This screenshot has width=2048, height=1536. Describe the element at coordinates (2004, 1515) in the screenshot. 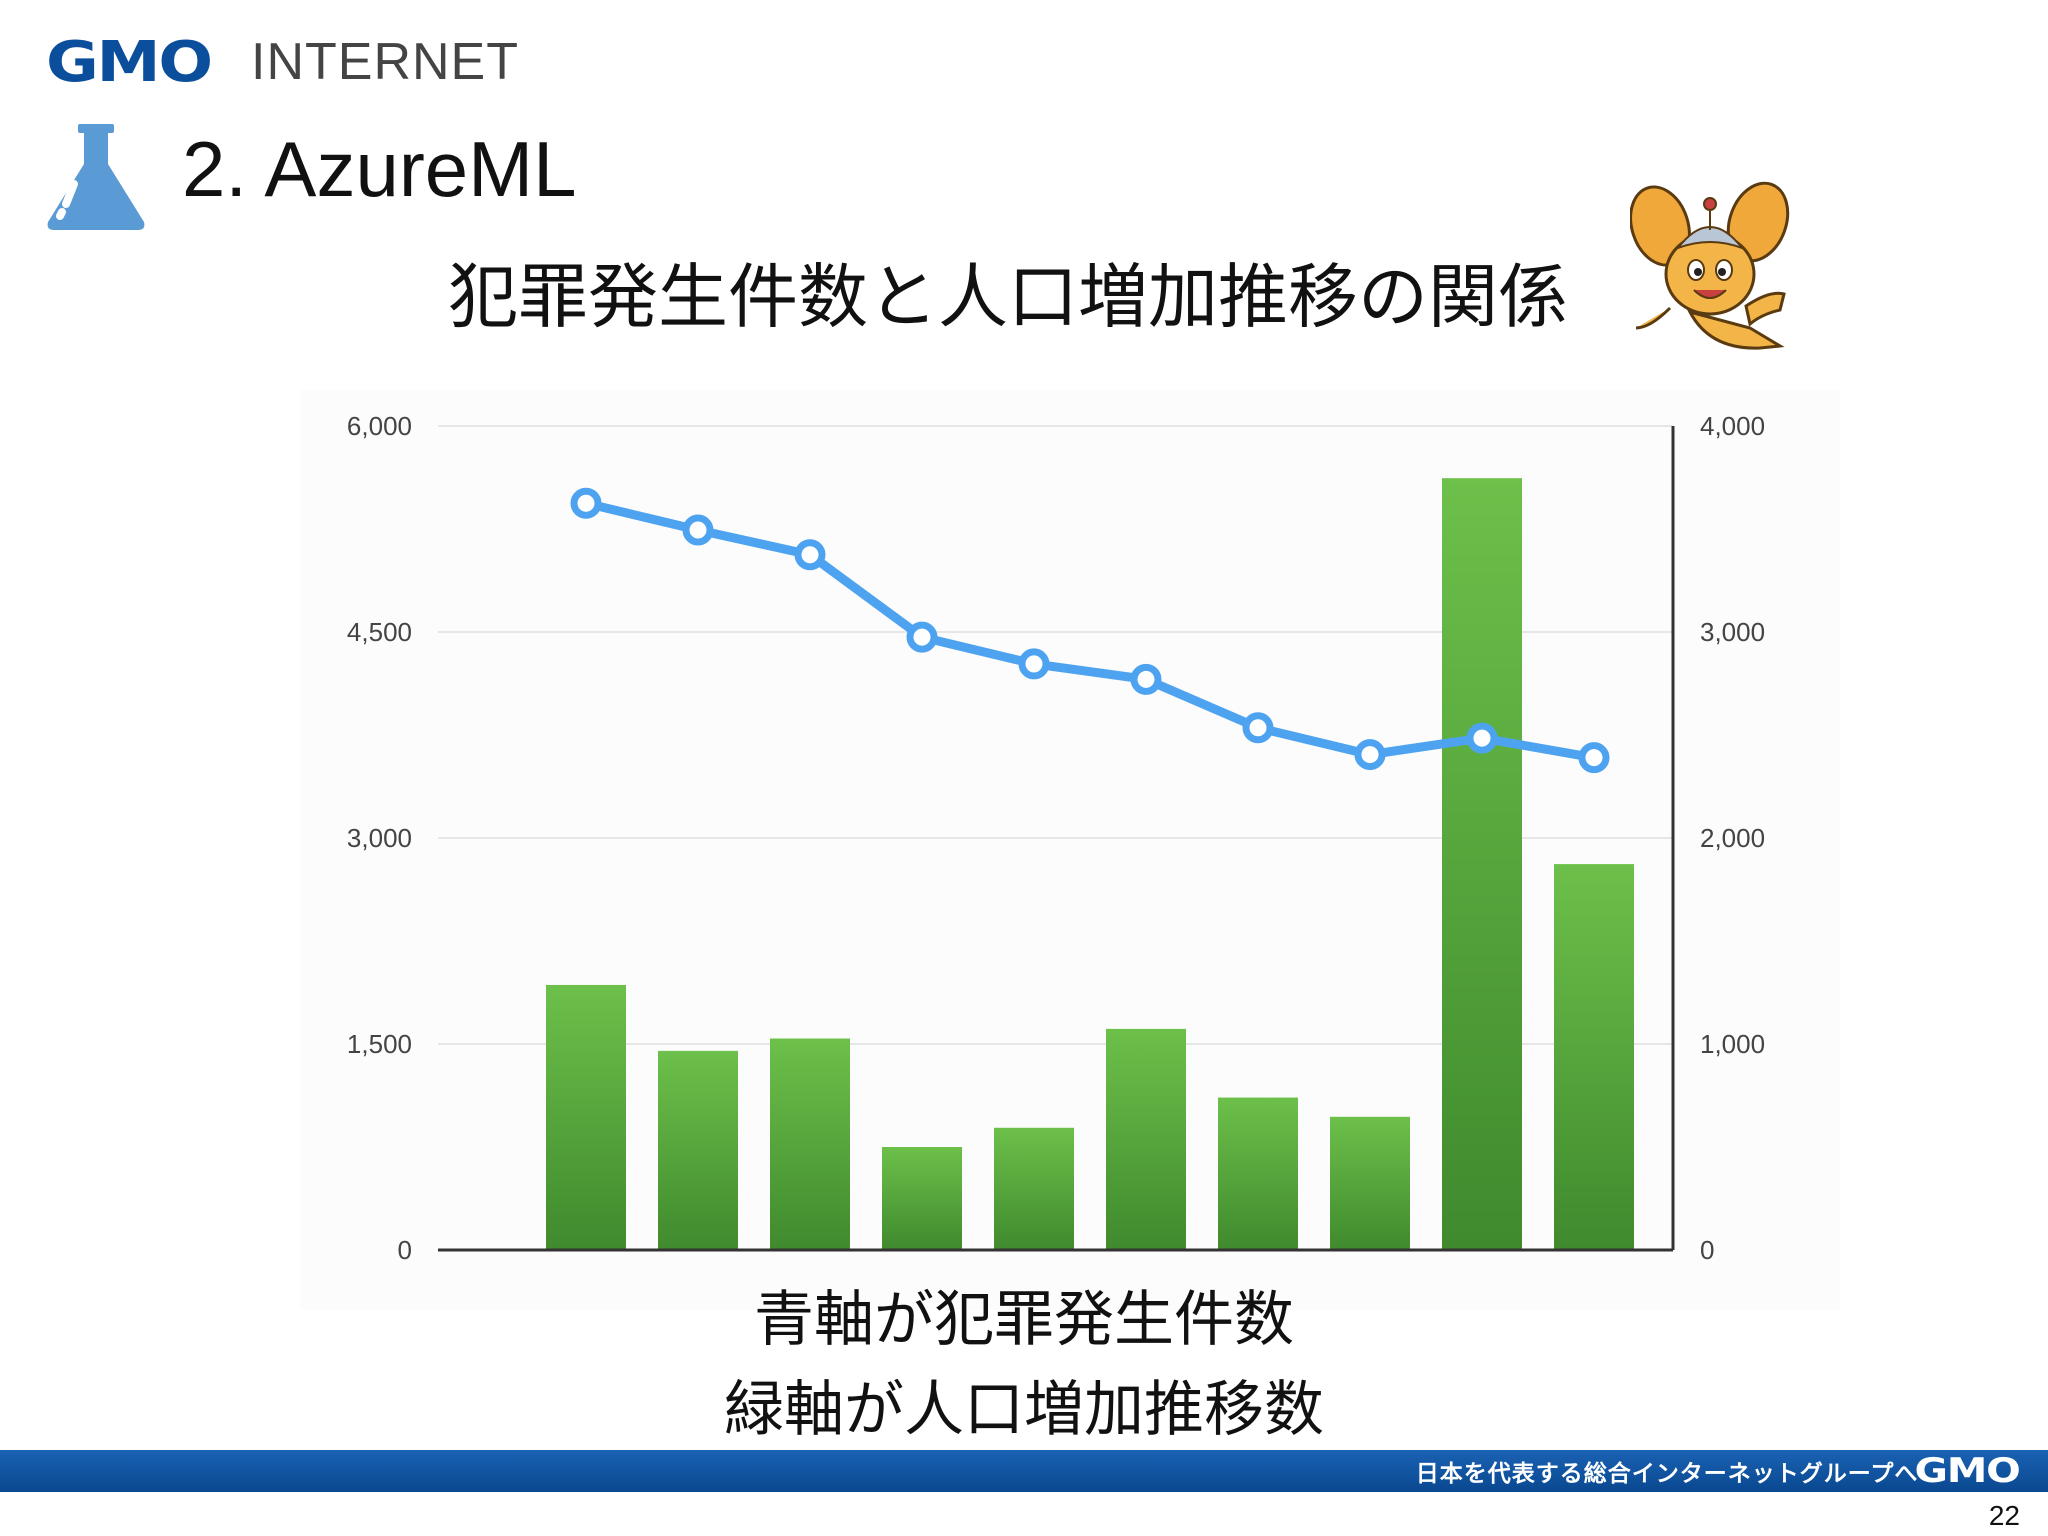

I see `page-number: 22` at that location.